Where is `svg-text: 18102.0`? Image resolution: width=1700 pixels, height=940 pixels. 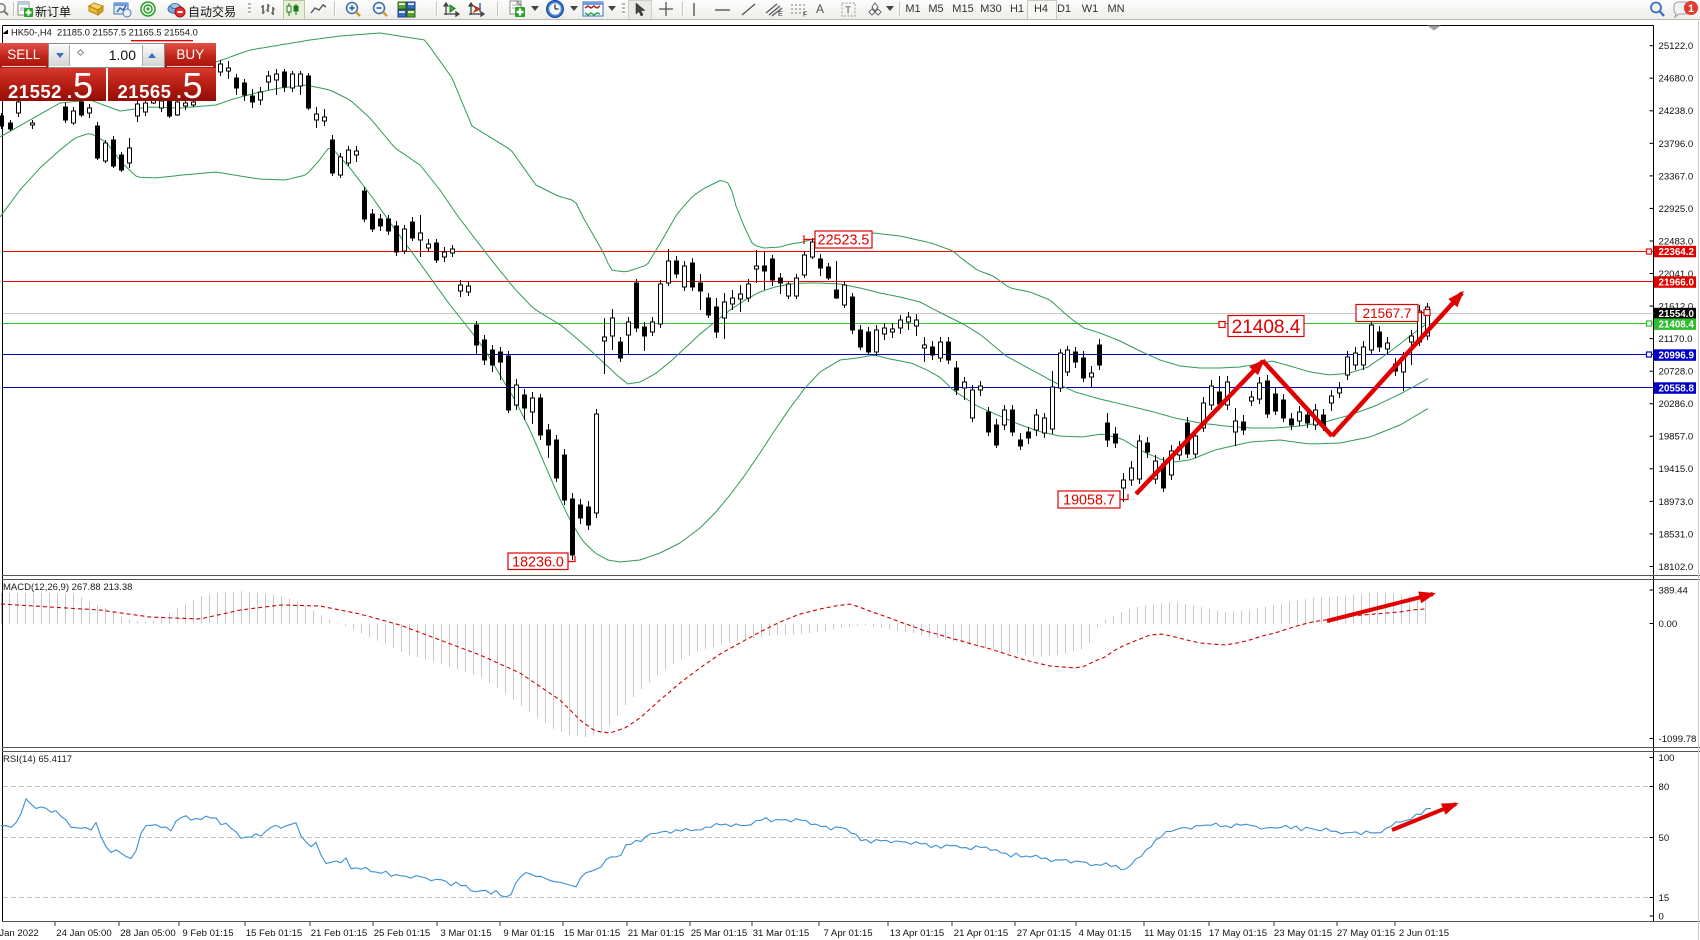 svg-text: 18102.0 is located at coordinates (1676, 567).